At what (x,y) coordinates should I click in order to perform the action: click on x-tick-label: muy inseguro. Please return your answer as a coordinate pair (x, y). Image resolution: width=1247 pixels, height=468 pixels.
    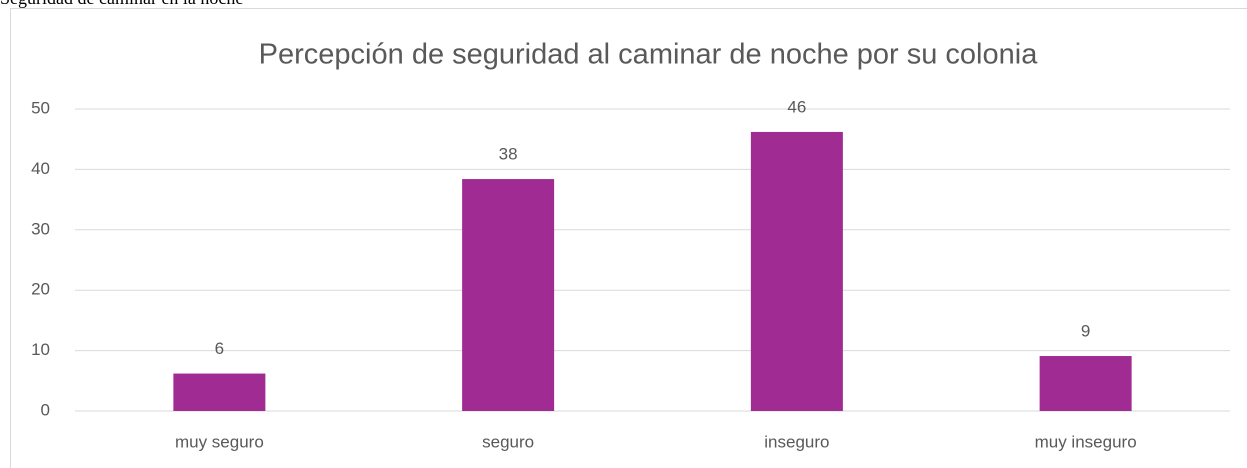
    Looking at the image, I should click on (1086, 441).